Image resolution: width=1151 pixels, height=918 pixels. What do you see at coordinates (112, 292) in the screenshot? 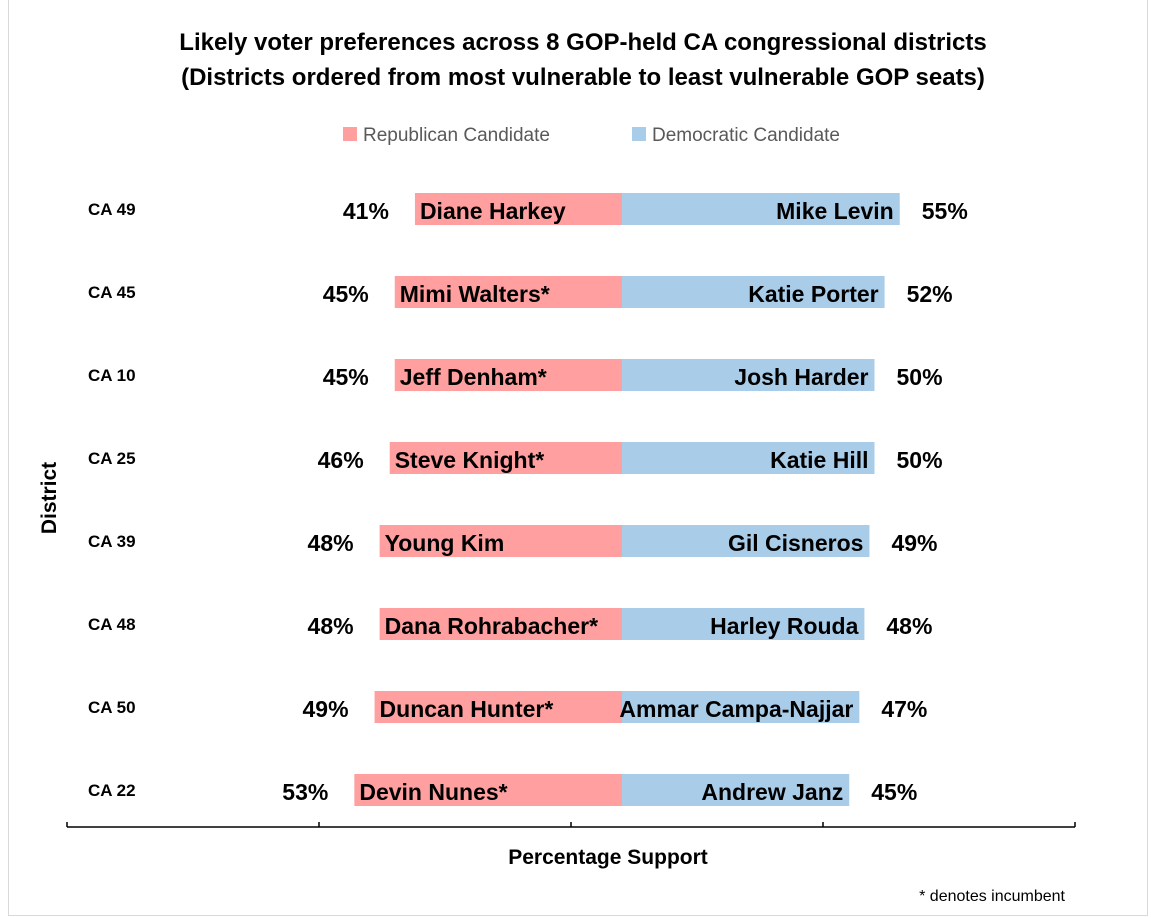
I see `district-label: CA 45` at bounding box center [112, 292].